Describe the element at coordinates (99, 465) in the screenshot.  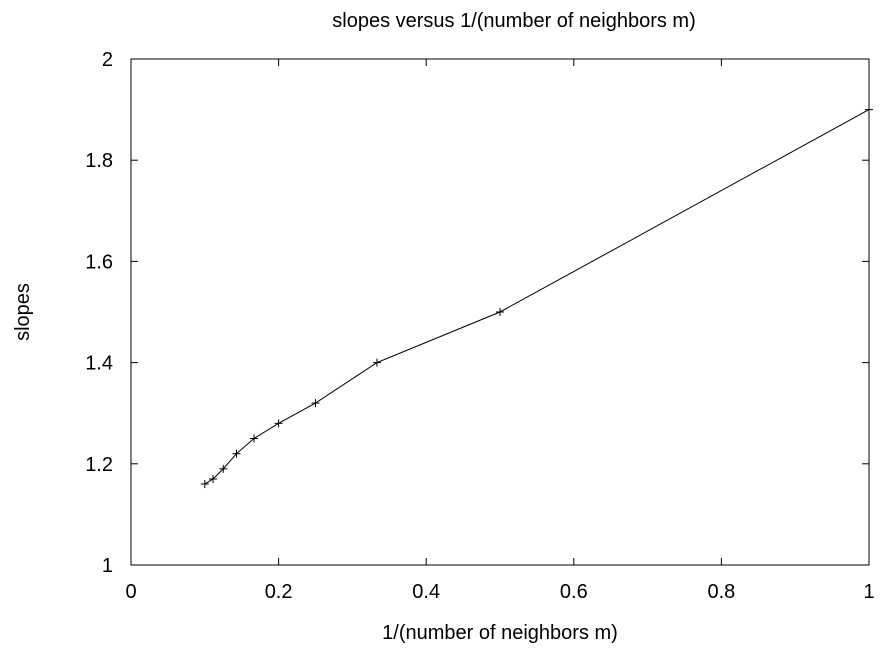
I see `y-tick-label: 1.2` at that location.